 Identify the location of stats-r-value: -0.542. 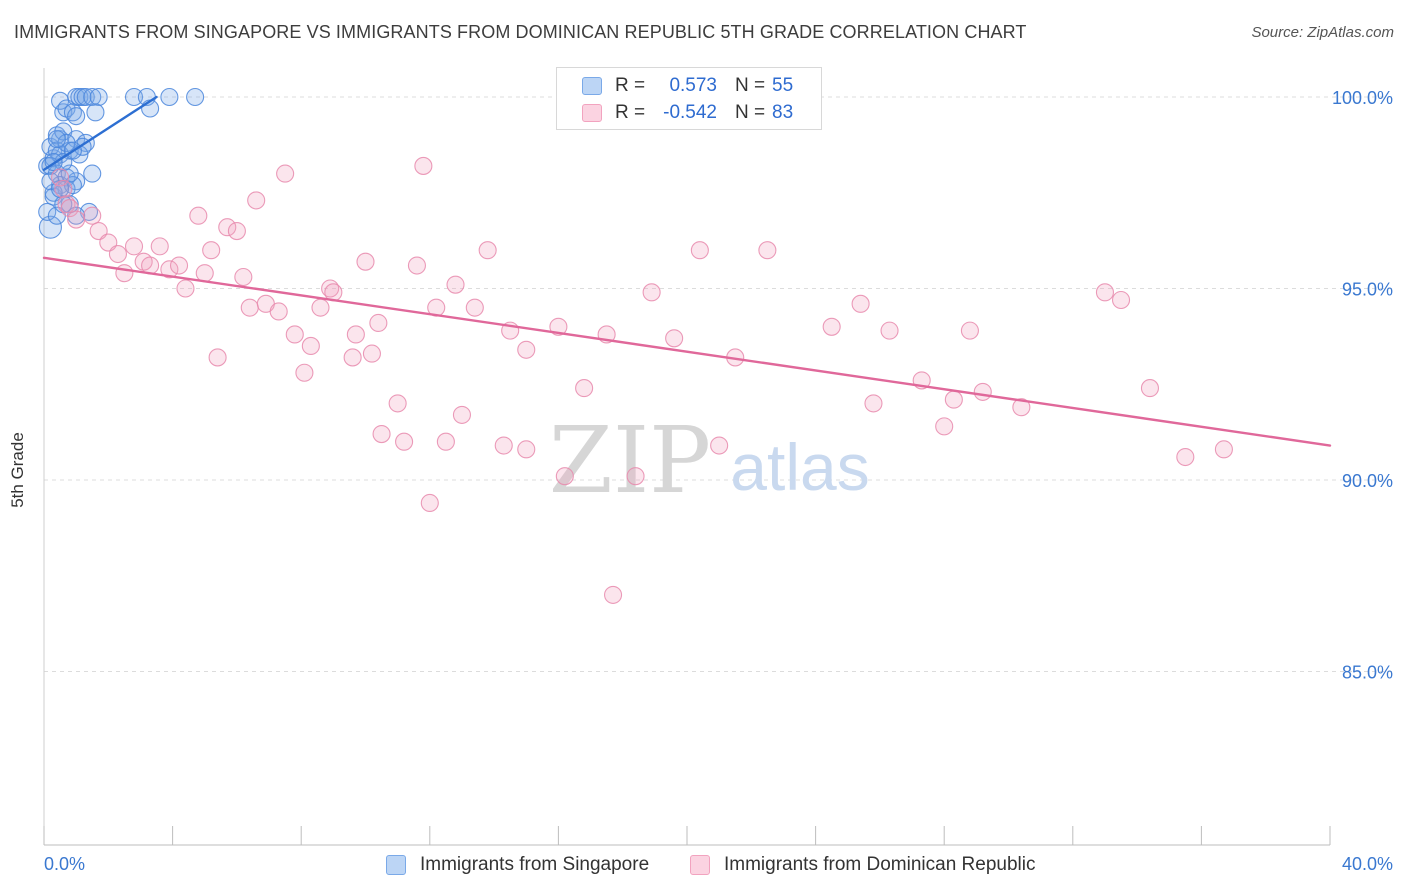
(690, 112).